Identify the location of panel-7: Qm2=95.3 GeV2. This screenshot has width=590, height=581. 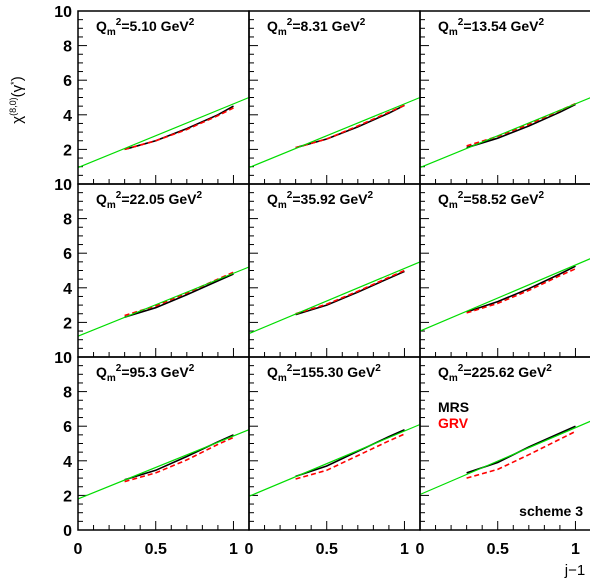
(163, 443).